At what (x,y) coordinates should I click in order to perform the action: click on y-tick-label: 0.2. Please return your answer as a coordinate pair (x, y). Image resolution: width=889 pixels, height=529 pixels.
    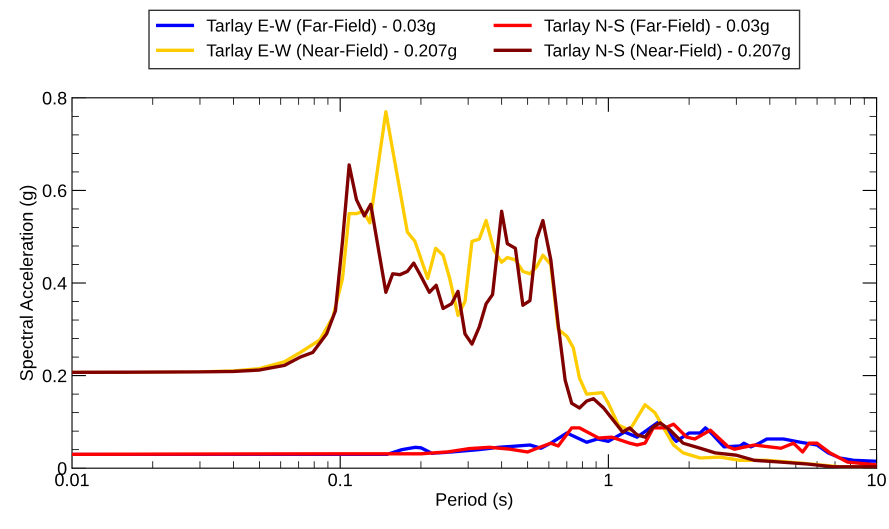
    Looking at the image, I should click on (54, 376).